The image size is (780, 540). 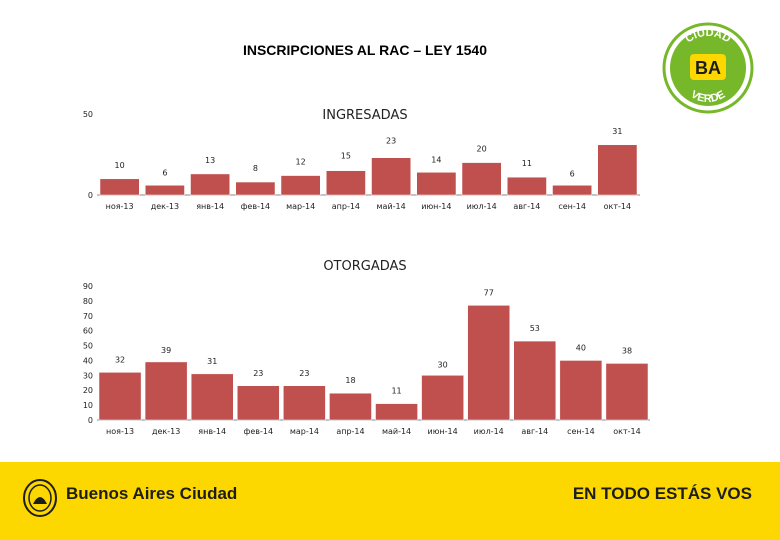 What do you see at coordinates (152, 493) in the screenshot?
I see `footer-brand: Buenos Aires Ciudad` at bounding box center [152, 493].